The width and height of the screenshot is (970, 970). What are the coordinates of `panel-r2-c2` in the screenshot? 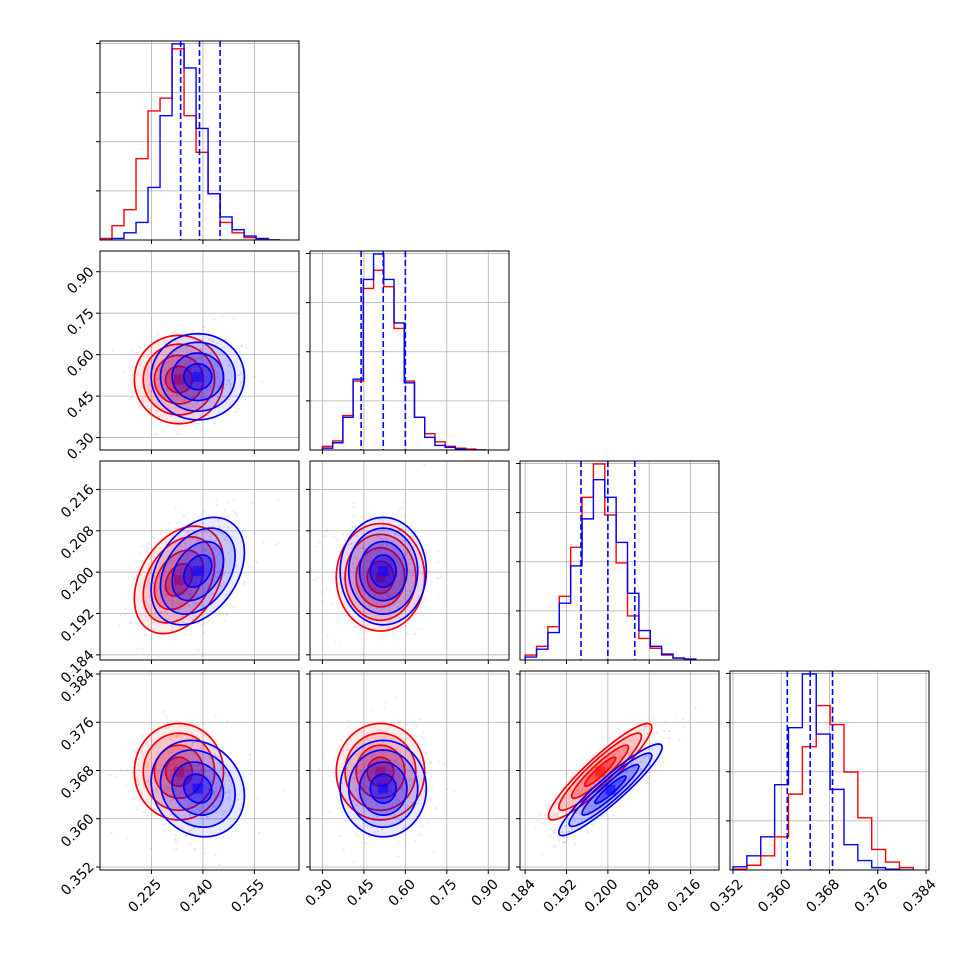 It's located at (618, 562).